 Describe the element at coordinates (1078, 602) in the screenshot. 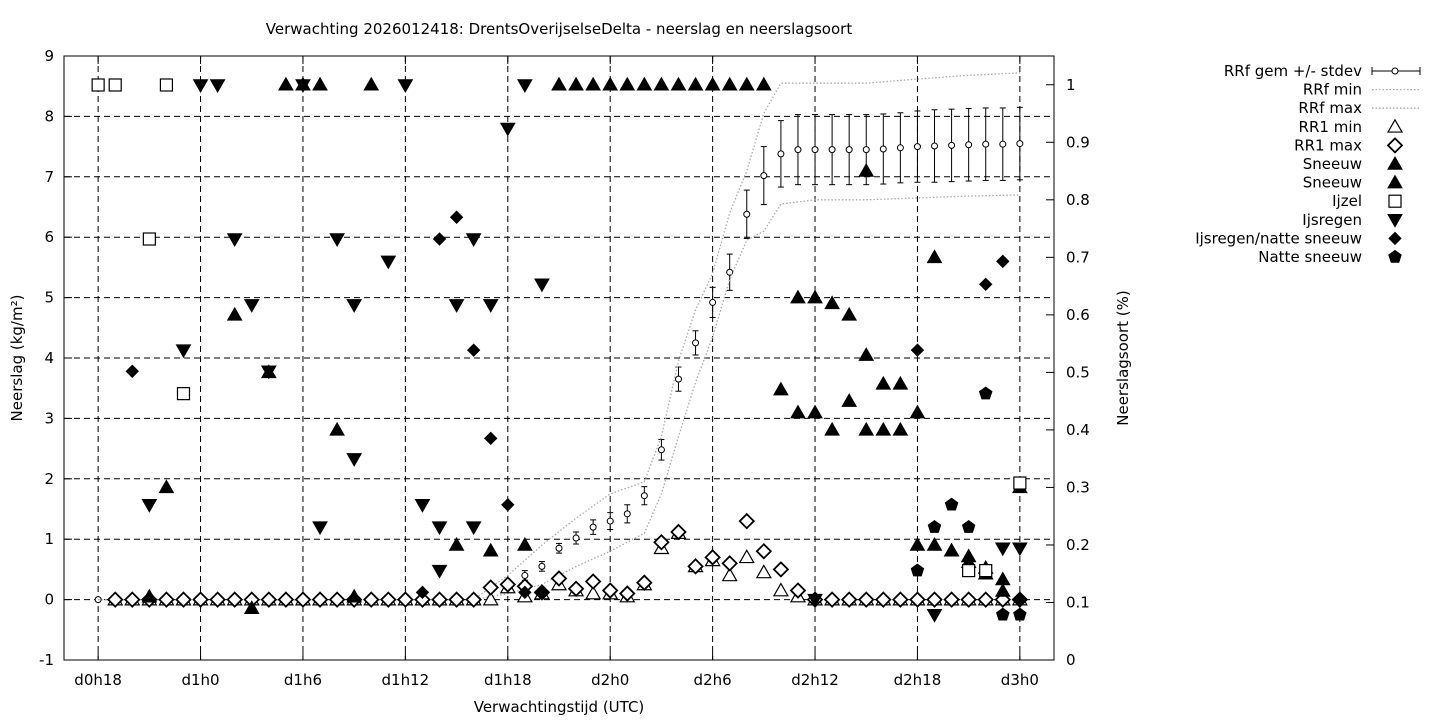

I see `y2-tick-label: 0.1` at that location.